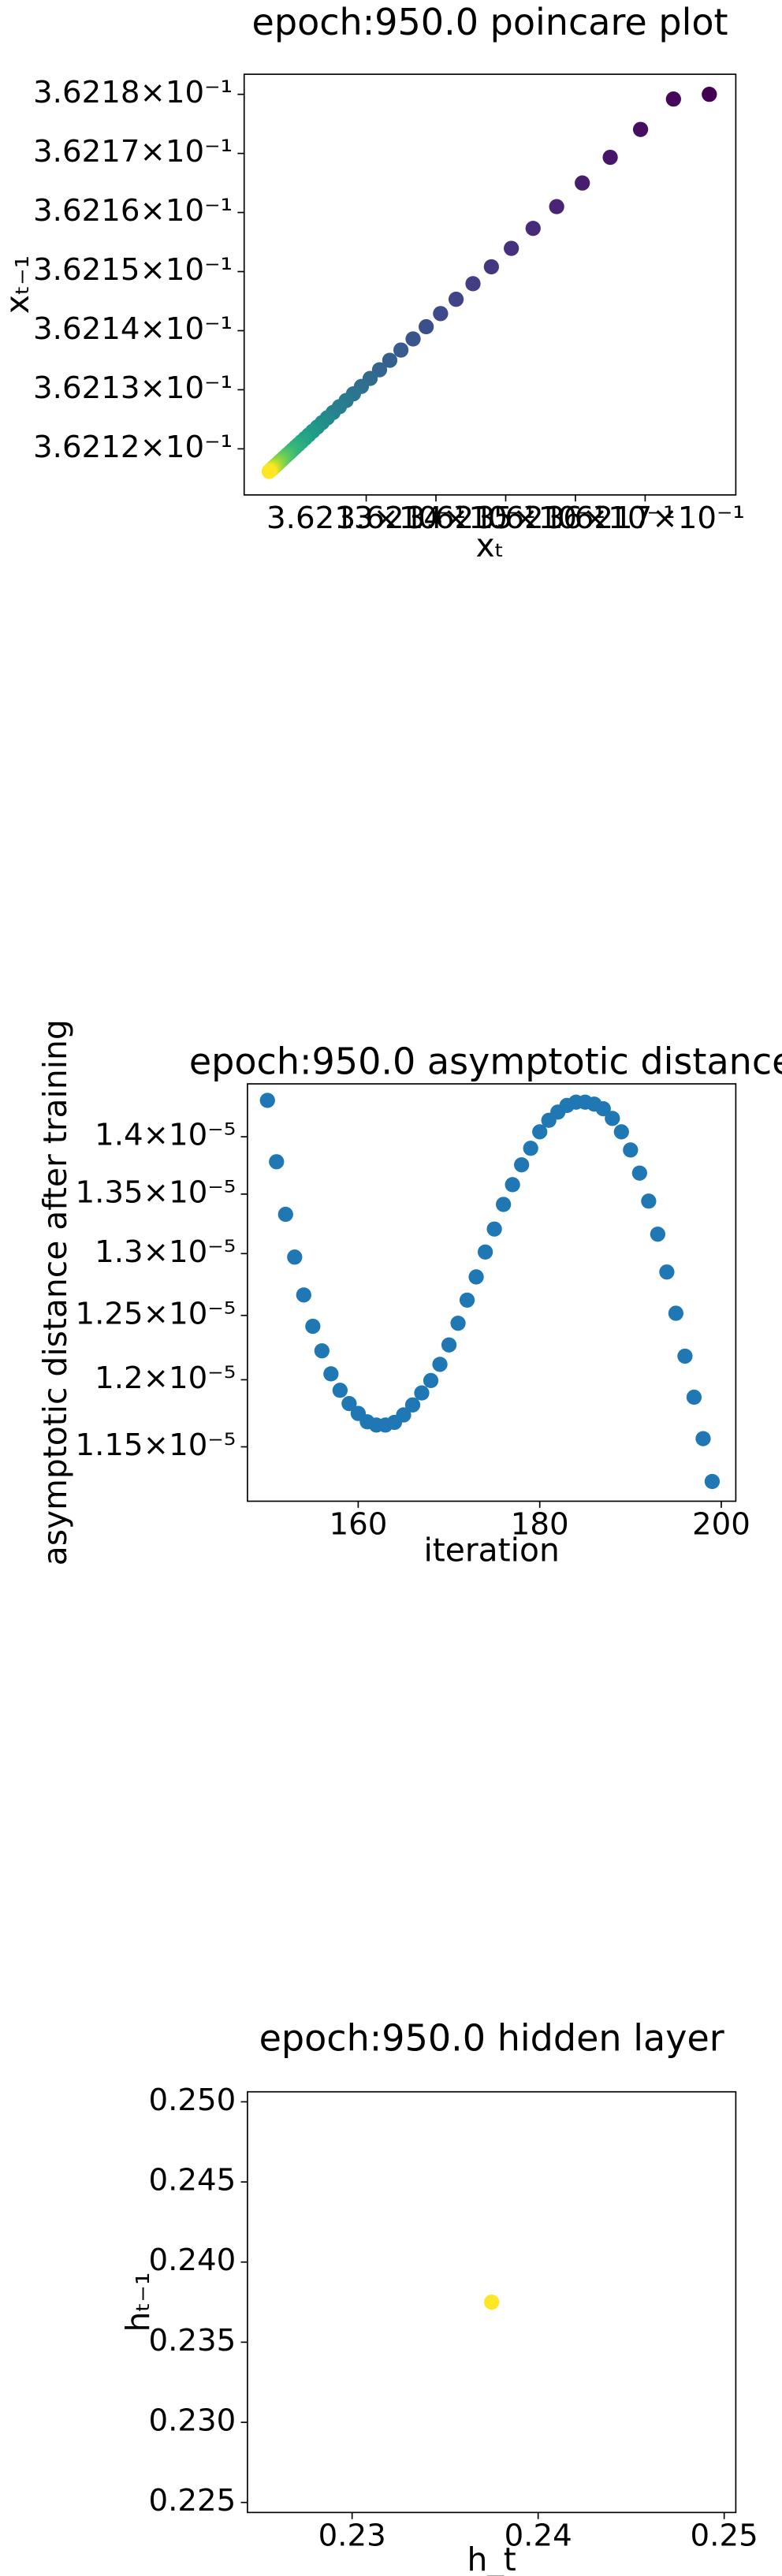 This screenshot has height=2576, width=782. I want to click on x-tick-label: 3.6213×10⁻¹, so click(366, 518).